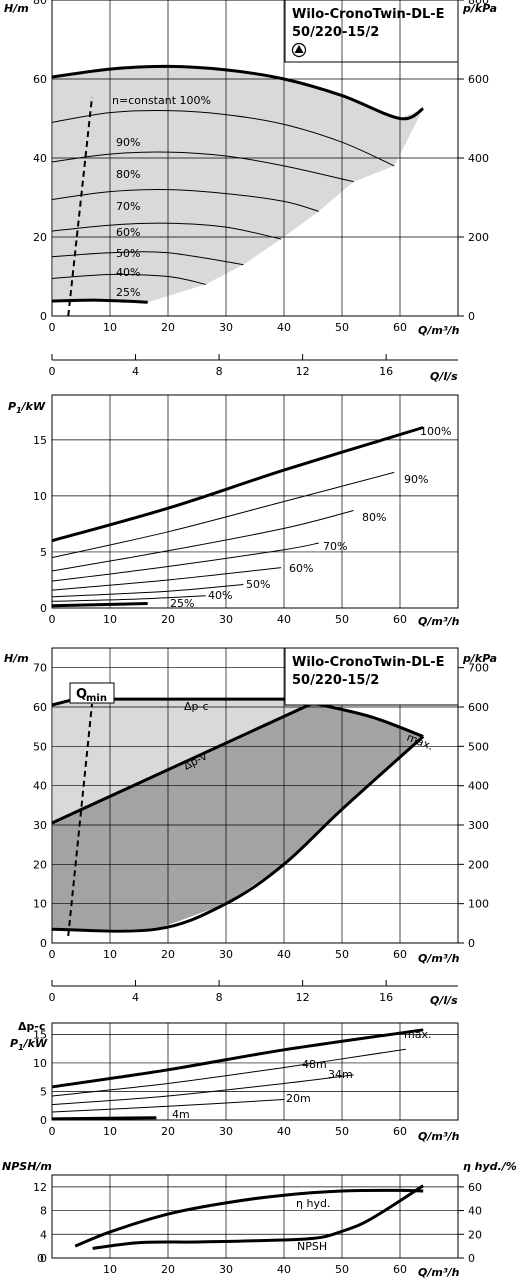  What do you see at coordinates (386, 997) in the screenshot?
I see `secondary-x-tick-label: 16` at bounding box center [386, 997].